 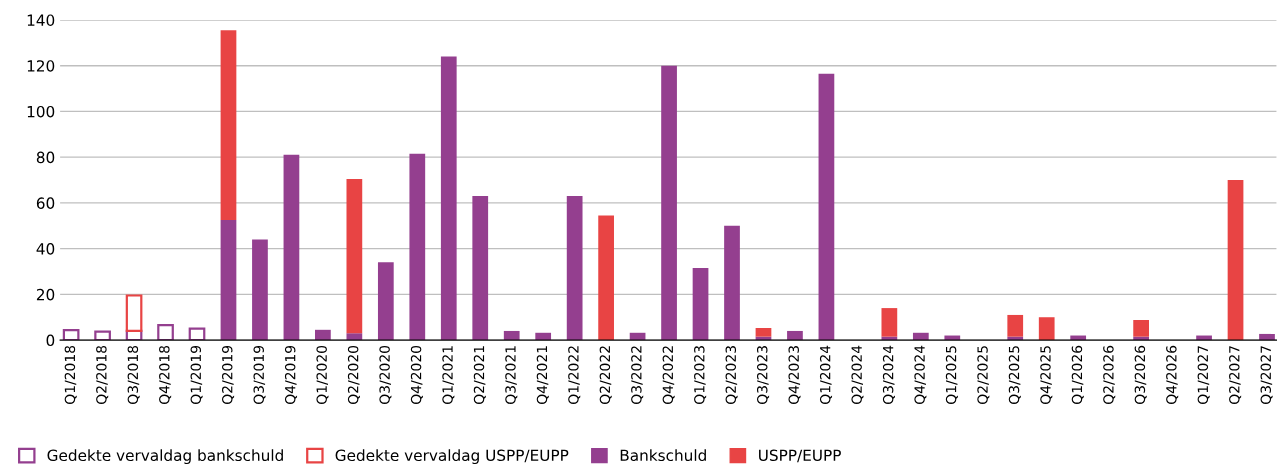 What do you see at coordinates (479, 375) in the screenshot?
I see `x-tick-label: Q2/2021` at bounding box center [479, 375].